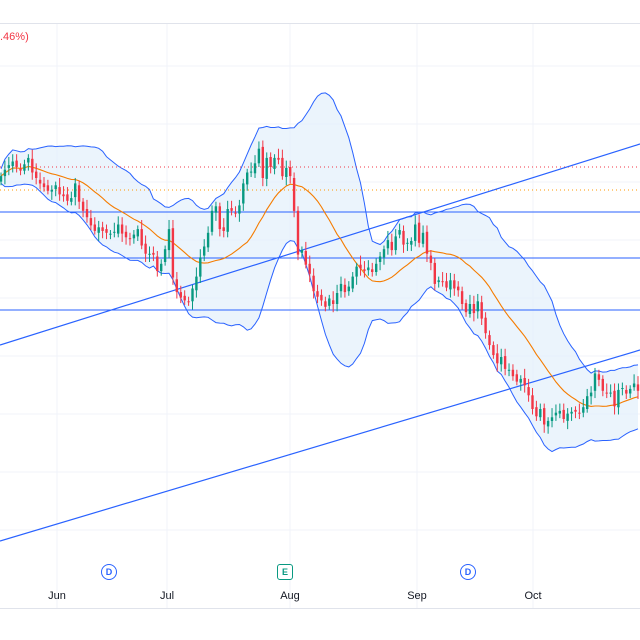  What do you see at coordinates (109, 572) in the screenshot?
I see `dividend-event-badge-1: D` at bounding box center [109, 572].